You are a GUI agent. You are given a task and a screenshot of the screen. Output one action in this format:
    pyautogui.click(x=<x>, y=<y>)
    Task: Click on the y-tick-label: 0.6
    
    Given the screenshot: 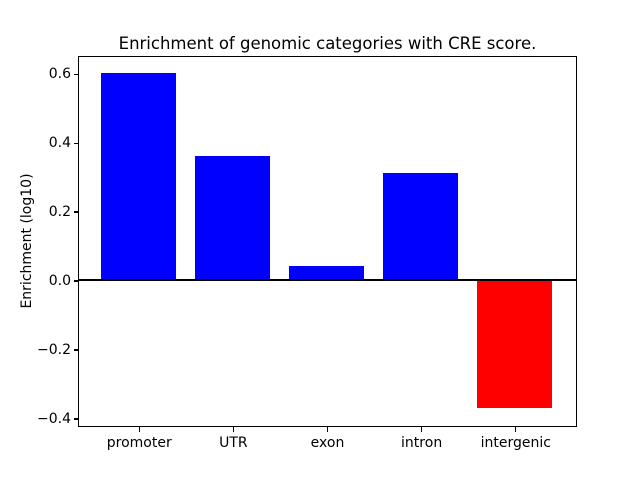 What is the action you would take?
    pyautogui.click(x=59, y=74)
    